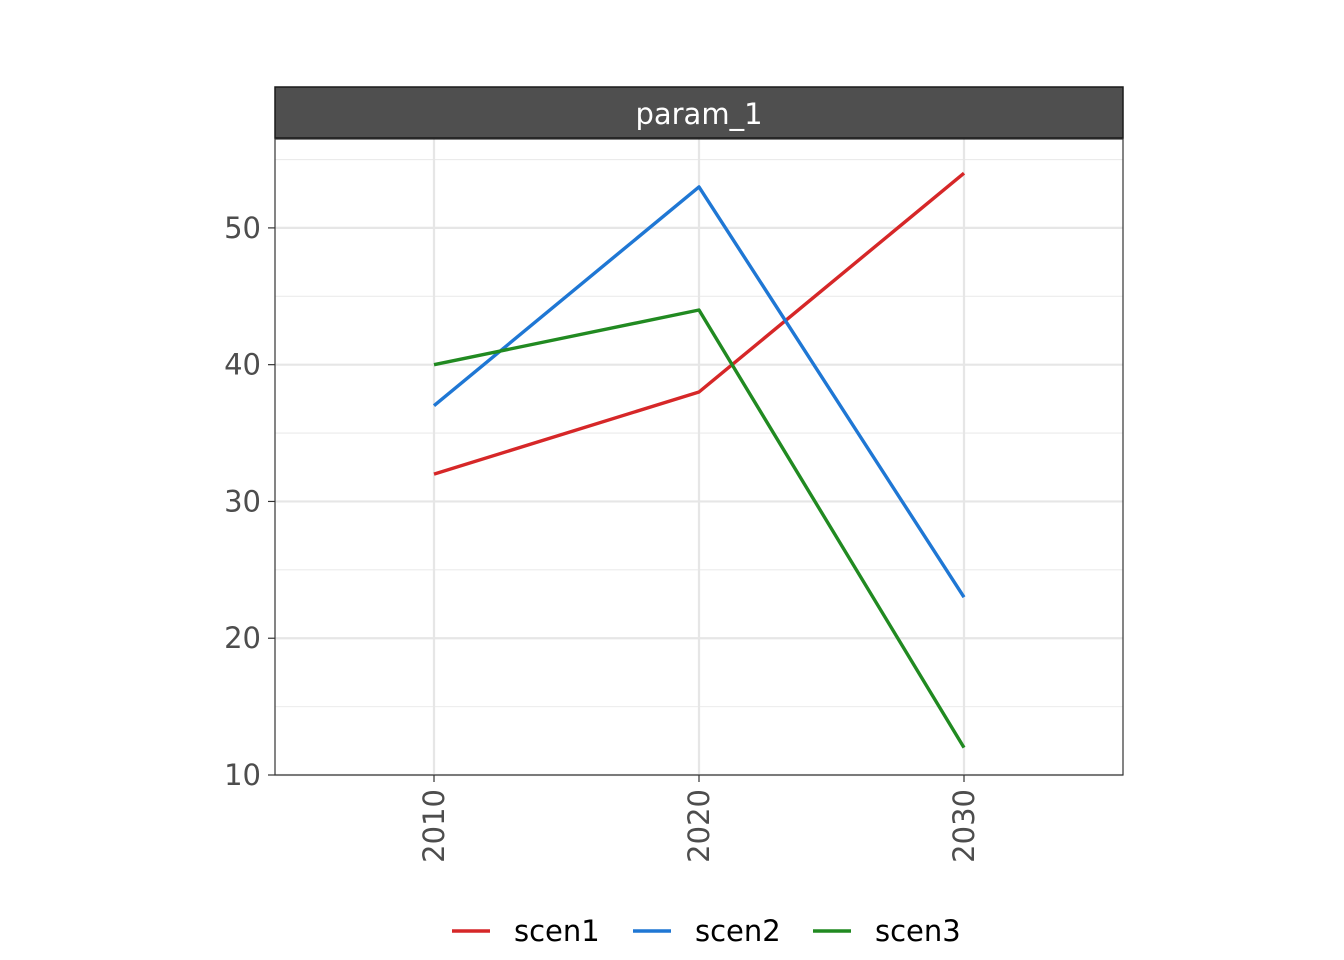 Image resolution: width=1344 pixels, height=960 pixels. I want to click on y-tick-label: 50, so click(242, 228).